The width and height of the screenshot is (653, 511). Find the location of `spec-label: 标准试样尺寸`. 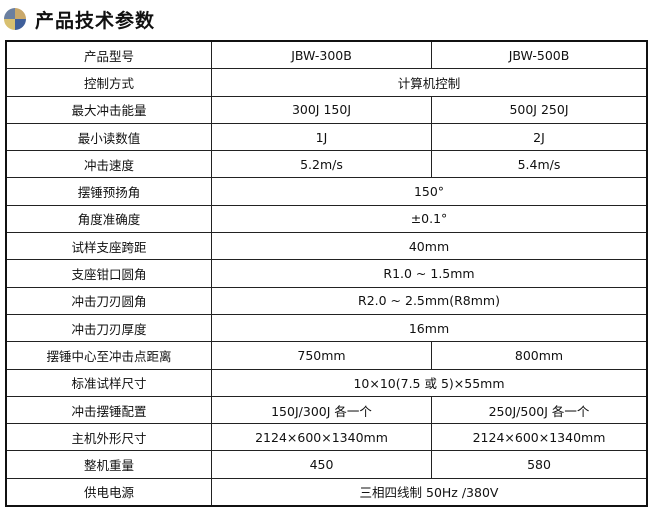

spec-label: 标准试样尺寸 is located at coordinates (108, 382).